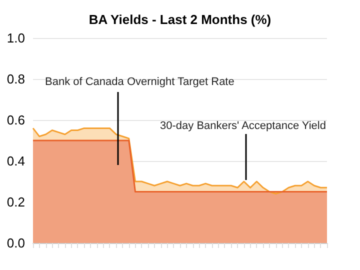  What do you see at coordinates (243, 126) in the screenshot?
I see `text: 30-day Bankers' Acceptance Yield` at bounding box center [243, 126].